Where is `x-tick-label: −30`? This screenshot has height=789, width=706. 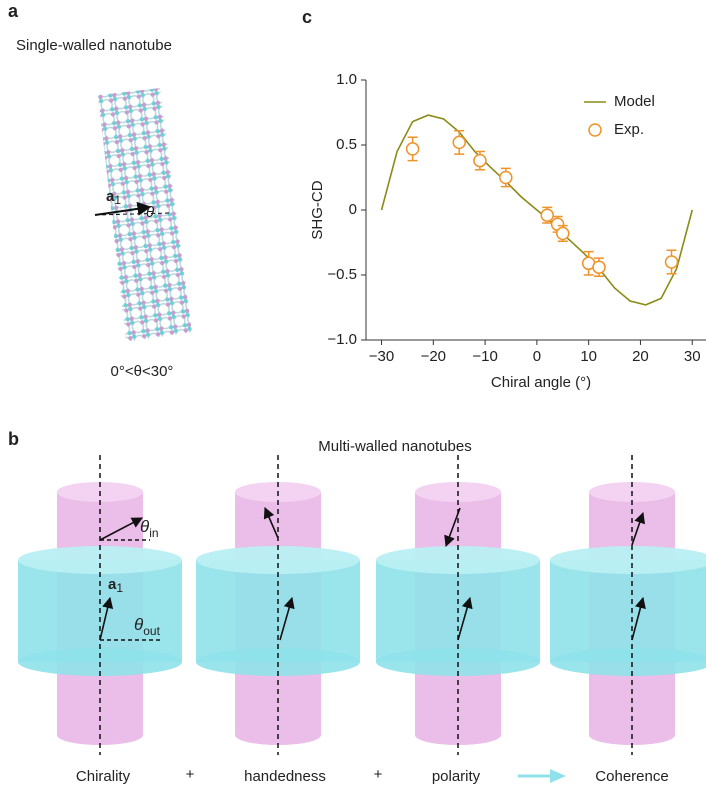 x-tick-label: −30 is located at coordinates (381, 356).